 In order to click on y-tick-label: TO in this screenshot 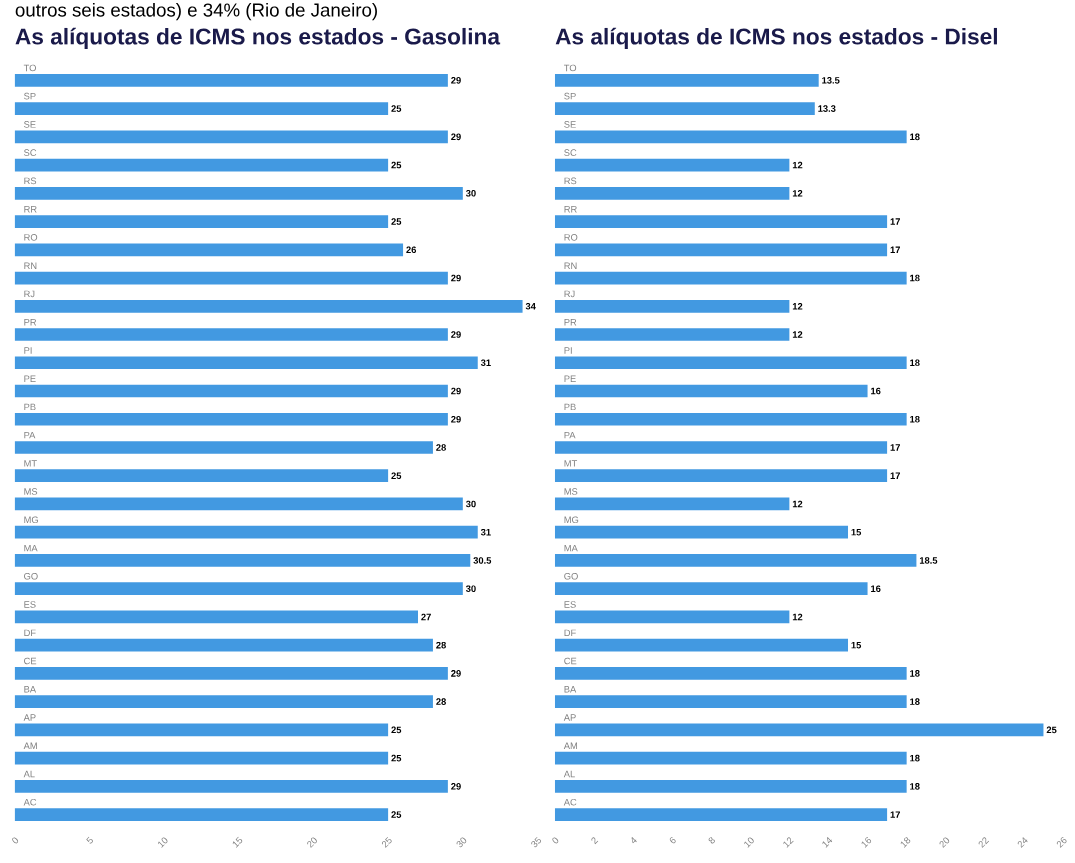, I will do `click(570, 68)`.